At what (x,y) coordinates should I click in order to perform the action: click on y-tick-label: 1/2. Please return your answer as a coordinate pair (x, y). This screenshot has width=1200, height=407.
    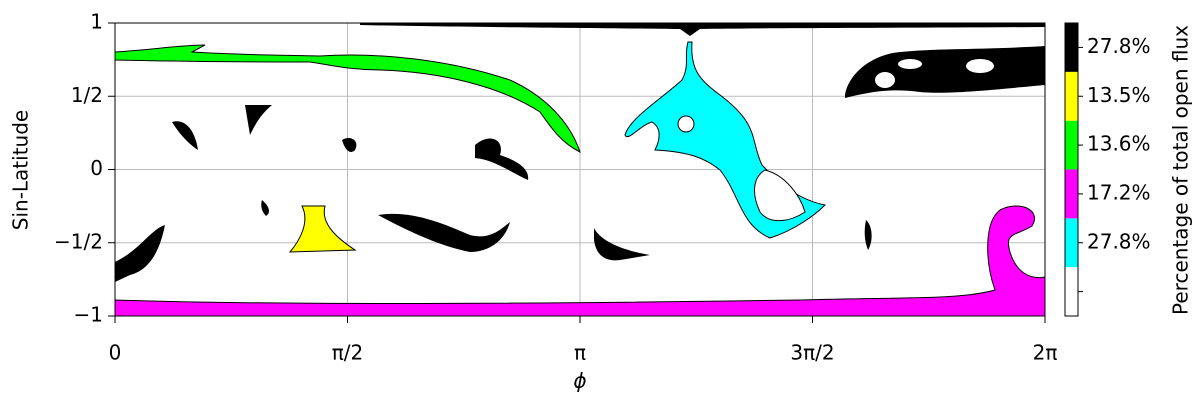
    Looking at the image, I should click on (87, 95).